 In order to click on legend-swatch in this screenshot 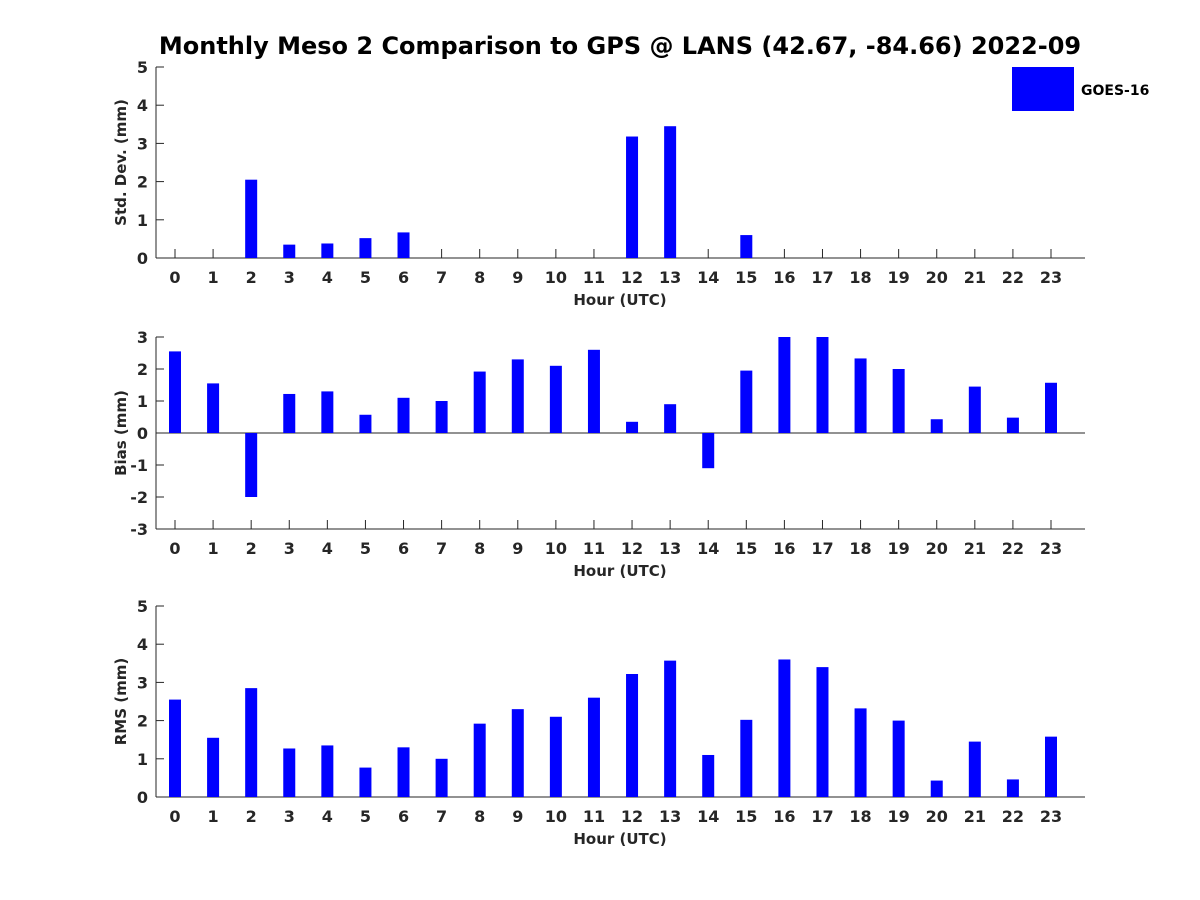, I will do `click(1043, 89)`.